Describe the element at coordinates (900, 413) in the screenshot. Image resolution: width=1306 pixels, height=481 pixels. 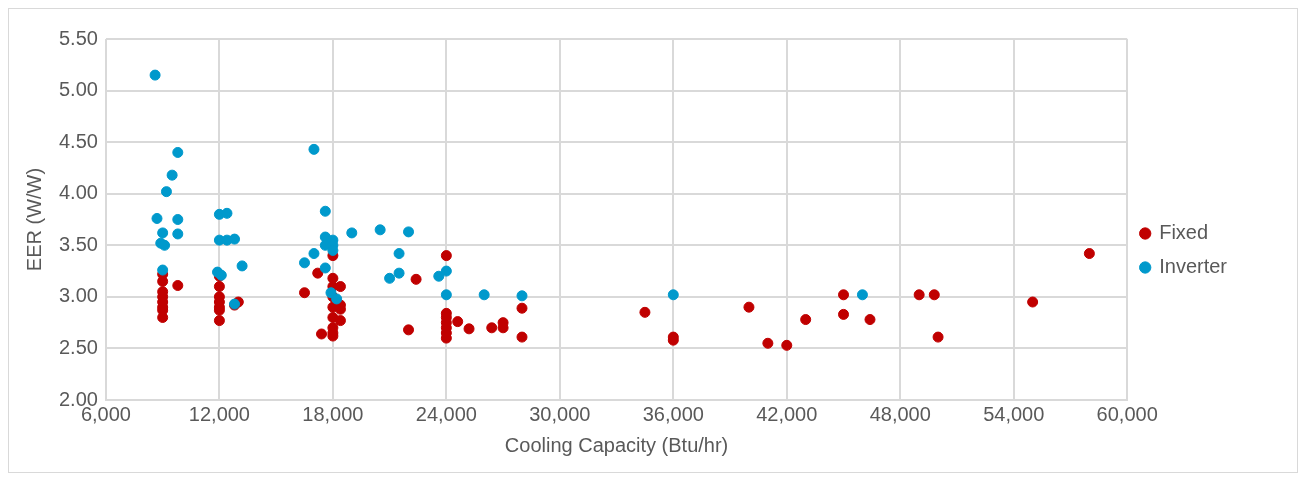
I see `x-tick-label: 48,000` at that location.